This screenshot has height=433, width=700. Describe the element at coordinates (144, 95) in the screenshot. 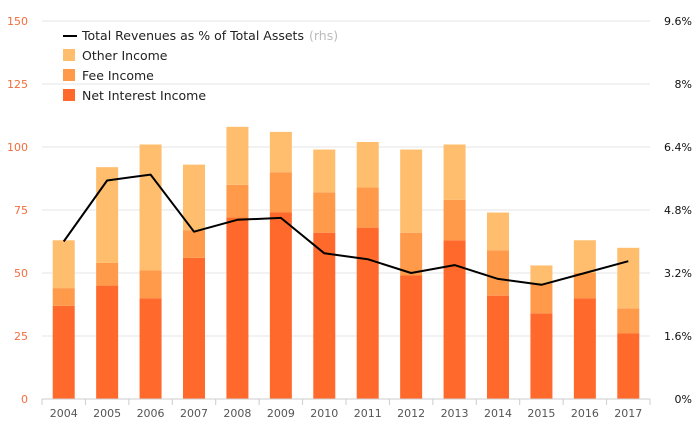

I see `legend-label-net-interest-income: Net Interest Income` at that location.